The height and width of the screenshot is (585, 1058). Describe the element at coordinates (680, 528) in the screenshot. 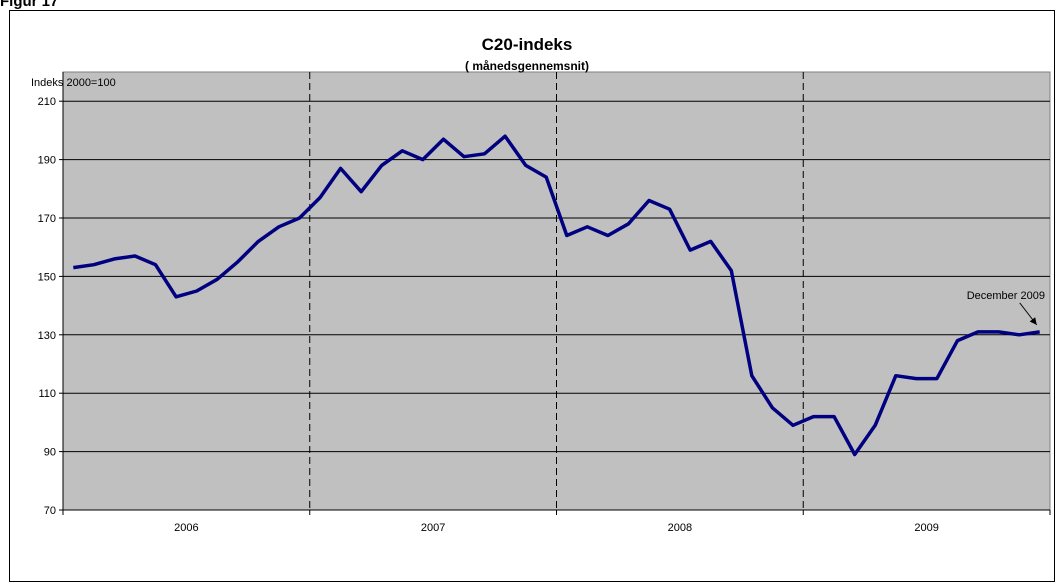

I see `x-tick-label-2008: 2008` at that location.